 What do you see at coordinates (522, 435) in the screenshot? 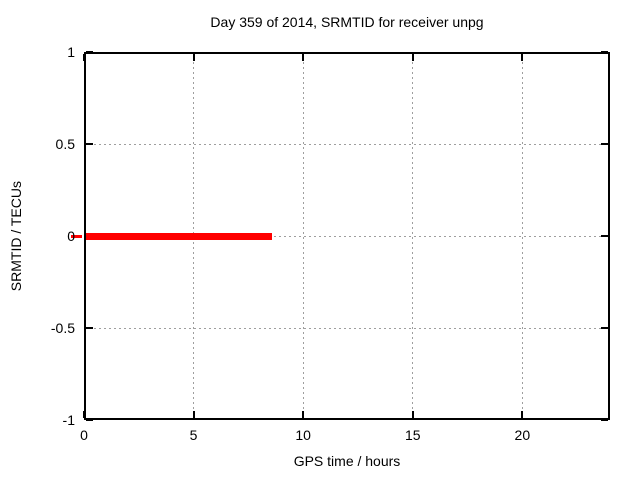
I see `x-tick-label: 20` at bounding box center [522, 435].